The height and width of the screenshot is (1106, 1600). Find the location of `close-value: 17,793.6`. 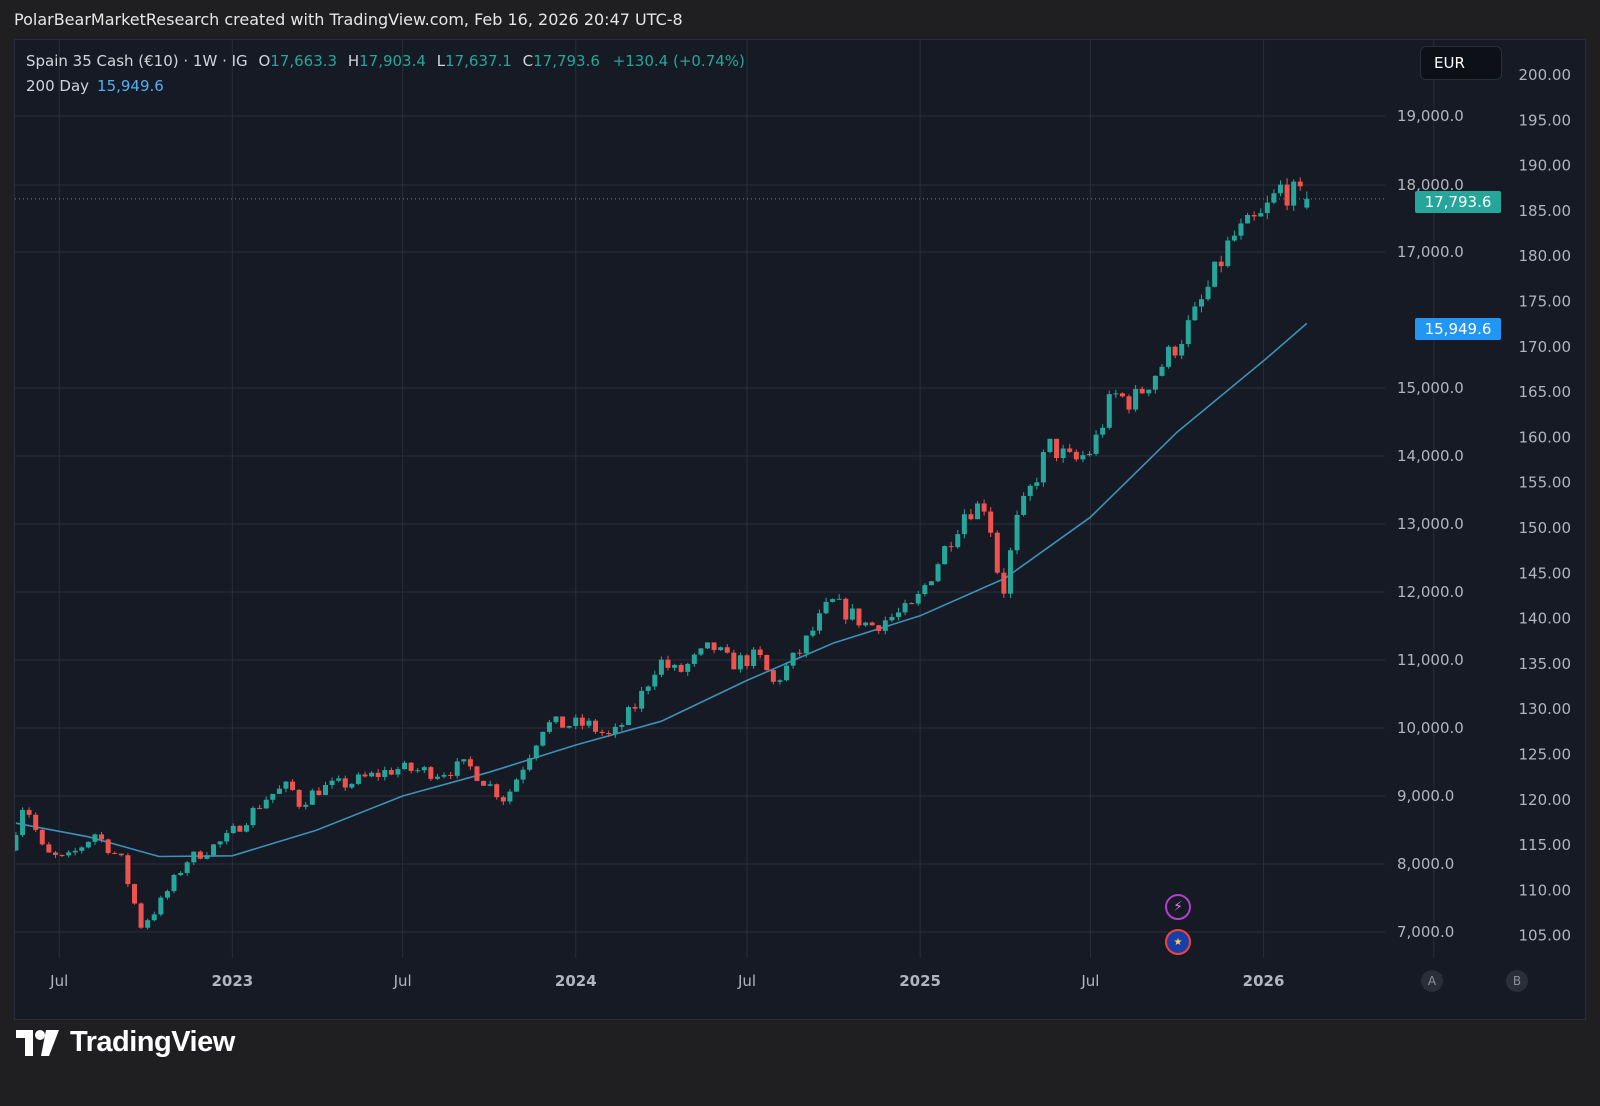

close-value: 17,793.6 is located at coordinates (566, 61).